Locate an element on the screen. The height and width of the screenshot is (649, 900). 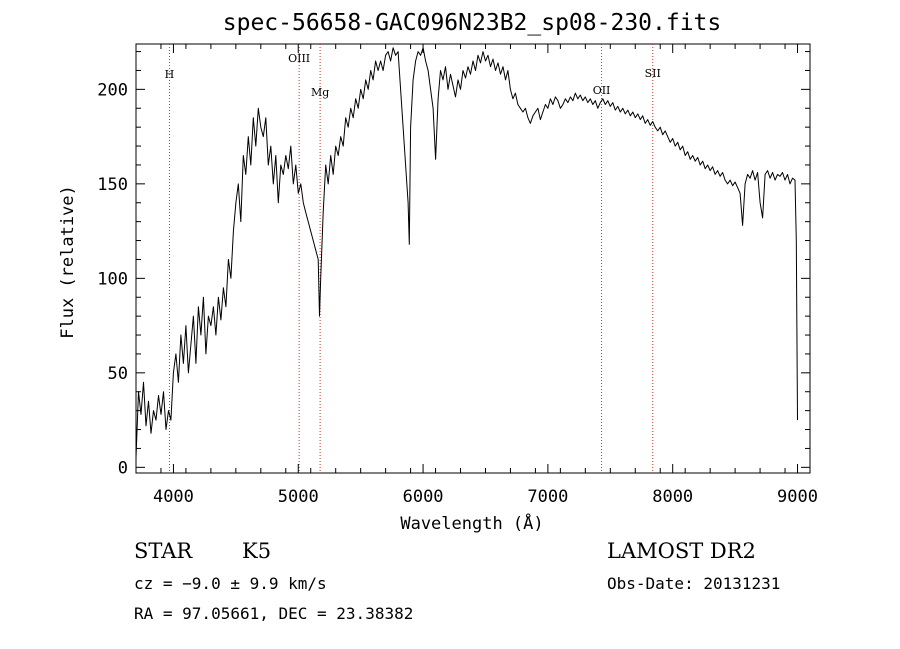
y-axis-label: Flux (relative) is located at coordinates (68, 262).